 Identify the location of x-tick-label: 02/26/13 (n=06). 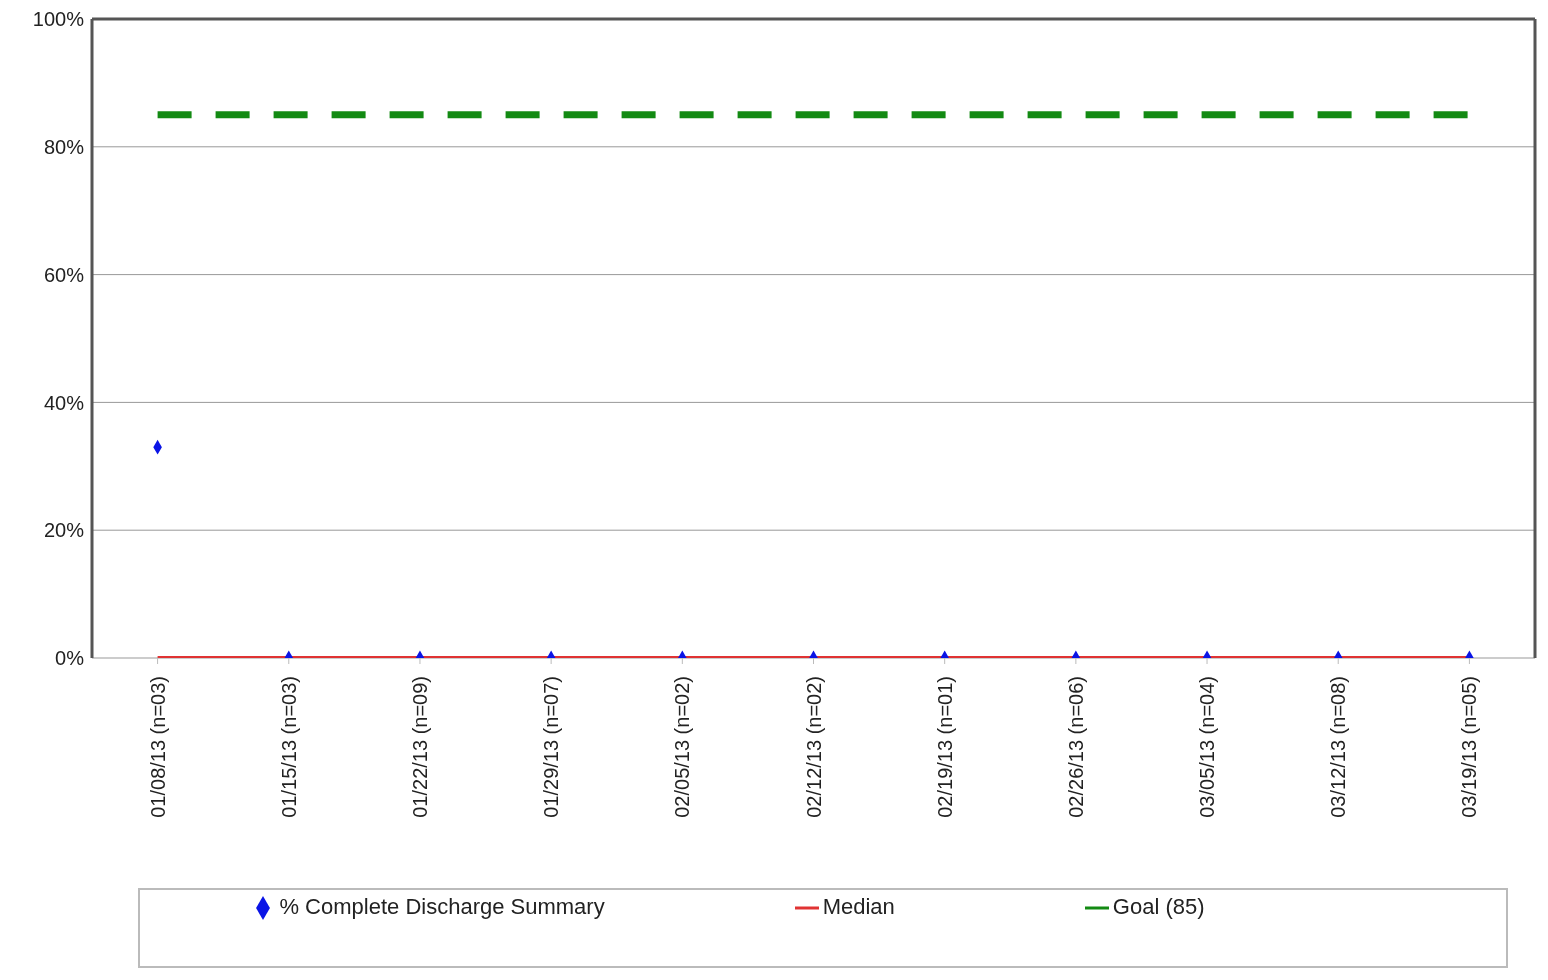
(1075, 747).